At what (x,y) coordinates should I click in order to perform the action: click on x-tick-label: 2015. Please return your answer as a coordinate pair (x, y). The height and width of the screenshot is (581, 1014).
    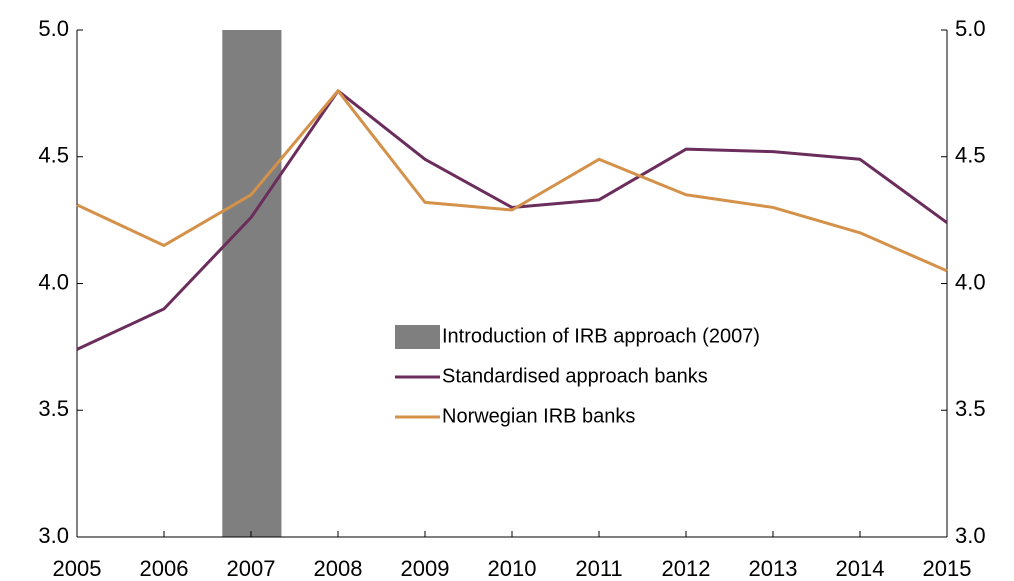
    Looking at the image, I should click on (947, 568).